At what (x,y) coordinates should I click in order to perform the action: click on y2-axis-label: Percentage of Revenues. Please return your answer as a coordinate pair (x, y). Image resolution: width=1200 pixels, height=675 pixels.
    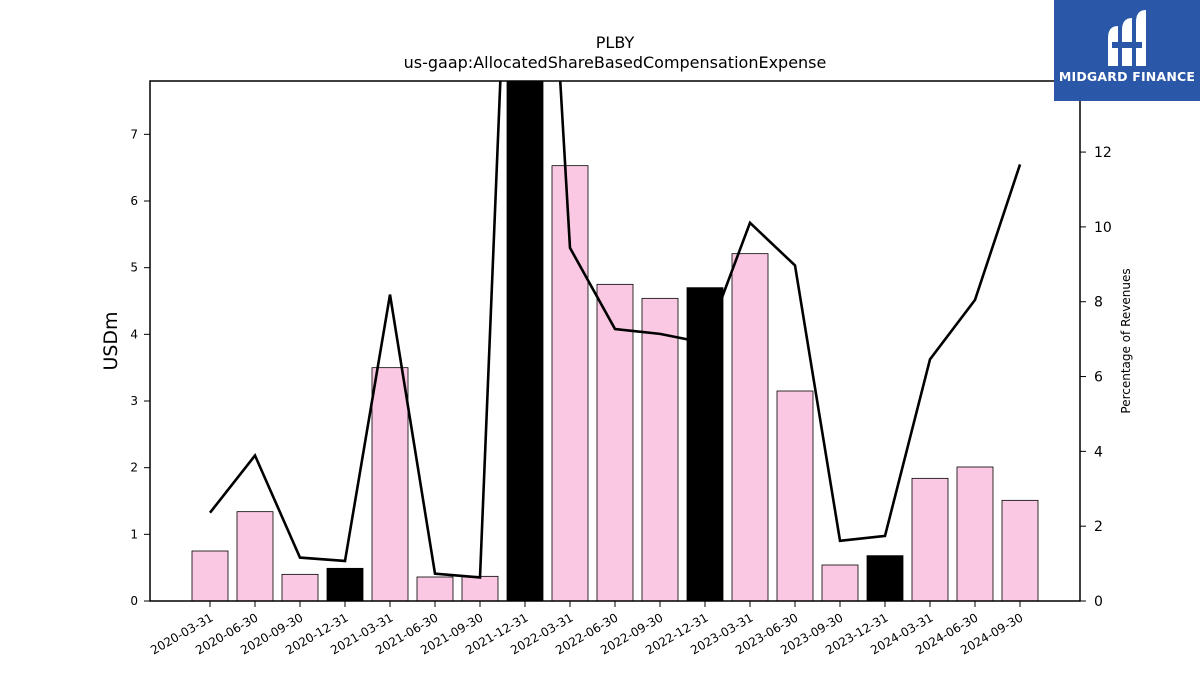
    Looking at the image, I should click on (1126, 340).